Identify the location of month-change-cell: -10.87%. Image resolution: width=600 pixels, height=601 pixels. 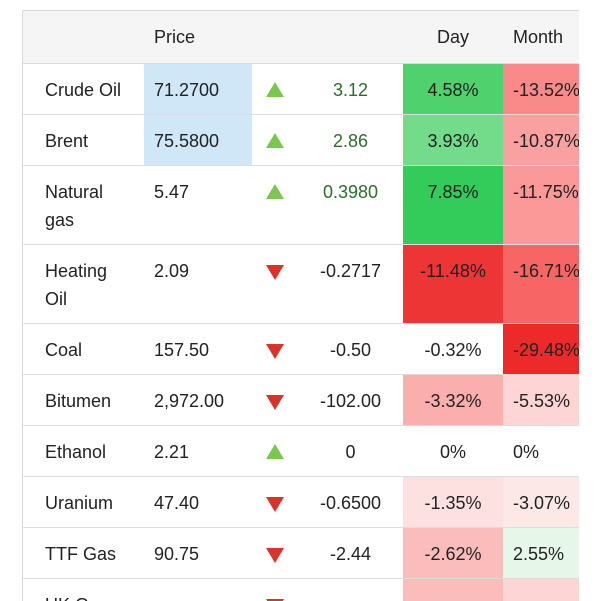
(541, 140).